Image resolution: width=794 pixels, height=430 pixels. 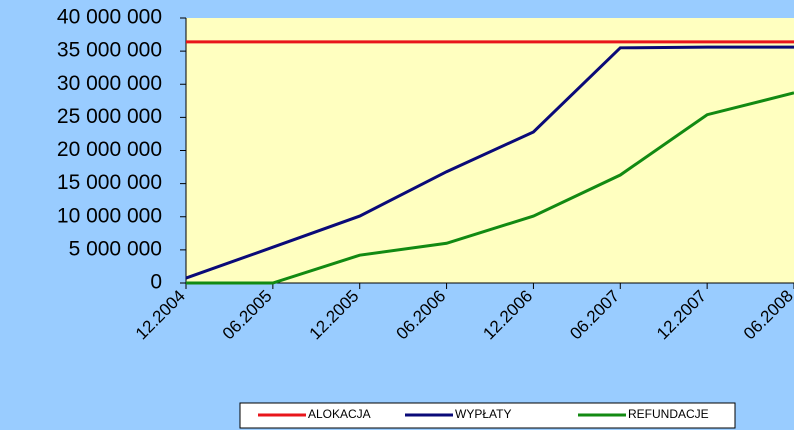 I want to click on legend, so click(x=487, y=415).